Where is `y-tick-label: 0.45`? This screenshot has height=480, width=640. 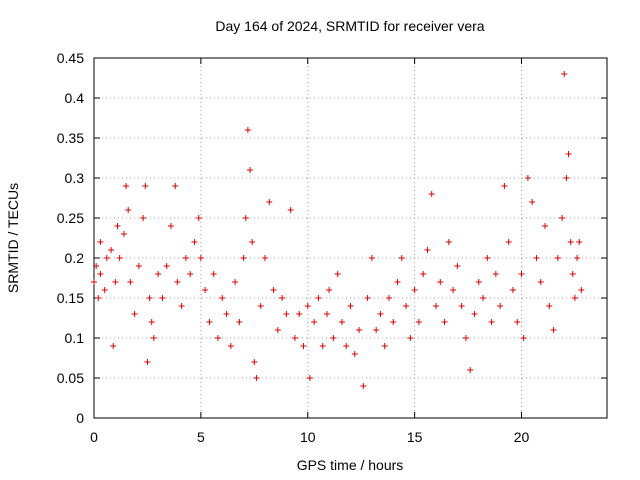 y-tick-label: 0.45 is located at coordinates (70, 58).